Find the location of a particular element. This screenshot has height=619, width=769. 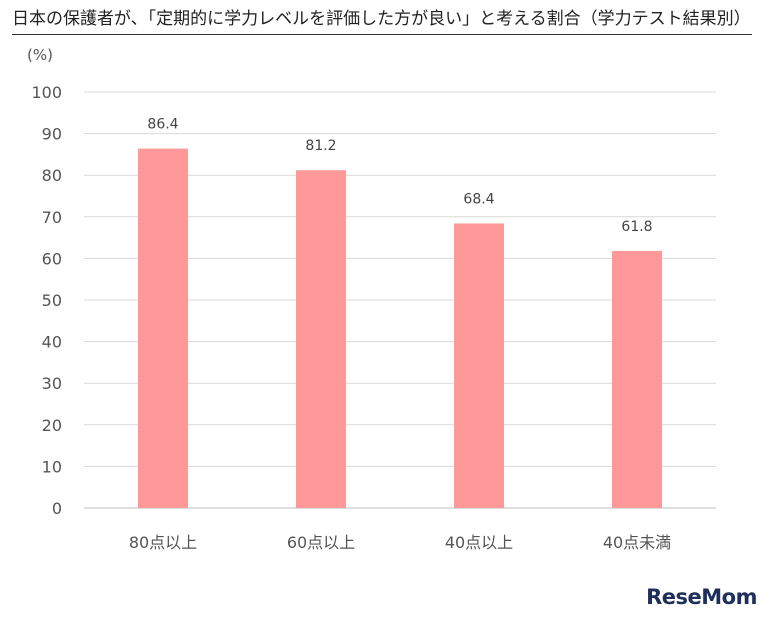

y-axis-unit-label: (%) is located at coordinates (40, 55).